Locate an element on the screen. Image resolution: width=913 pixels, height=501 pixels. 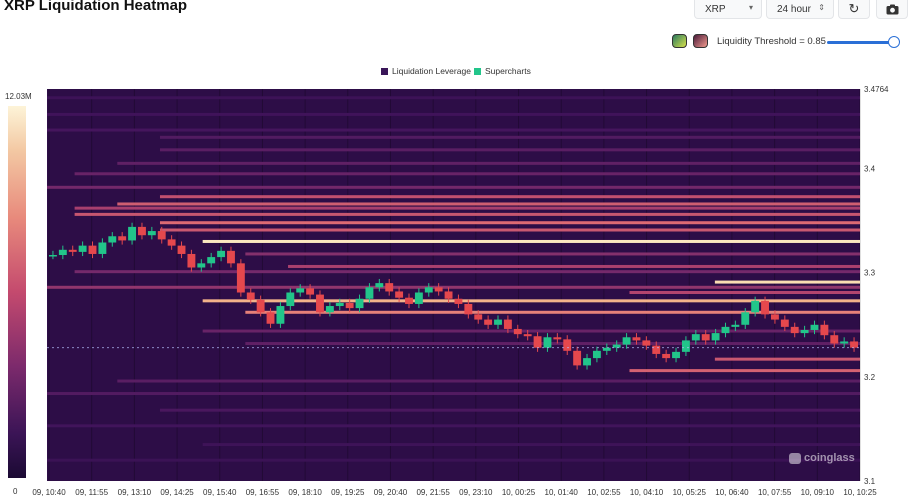
legend-item-supercharts: Supercharts is located at coordinates (502, 71).